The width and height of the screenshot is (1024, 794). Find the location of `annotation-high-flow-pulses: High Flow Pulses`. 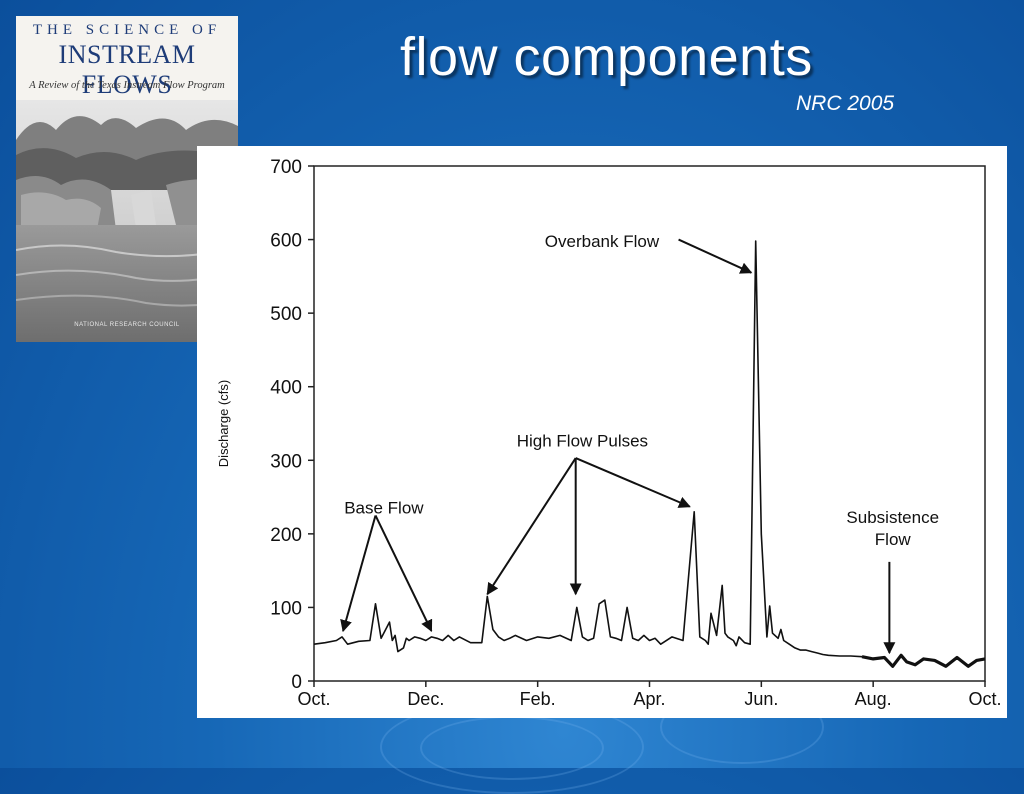

annotation-high-flow-pulses: High Flow Pulses is located at coordinates (582, 440).